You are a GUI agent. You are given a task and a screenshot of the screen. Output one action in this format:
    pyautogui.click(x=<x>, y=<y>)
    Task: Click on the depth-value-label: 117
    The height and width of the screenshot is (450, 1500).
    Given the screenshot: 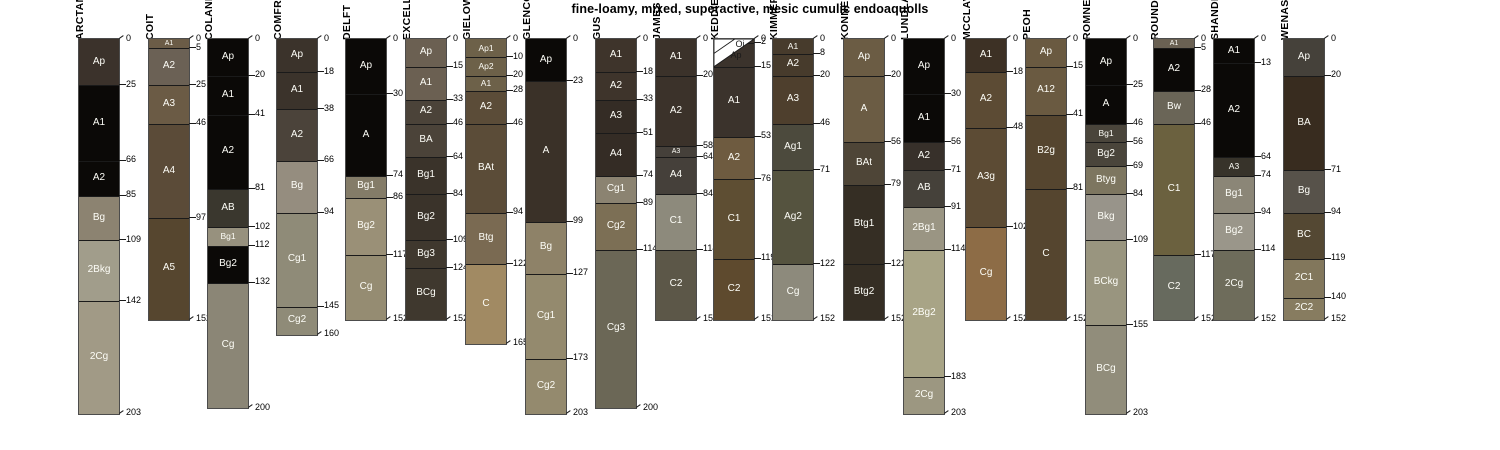 What is the action you would take?
    pyautogui.click(x=400, y=253)
    